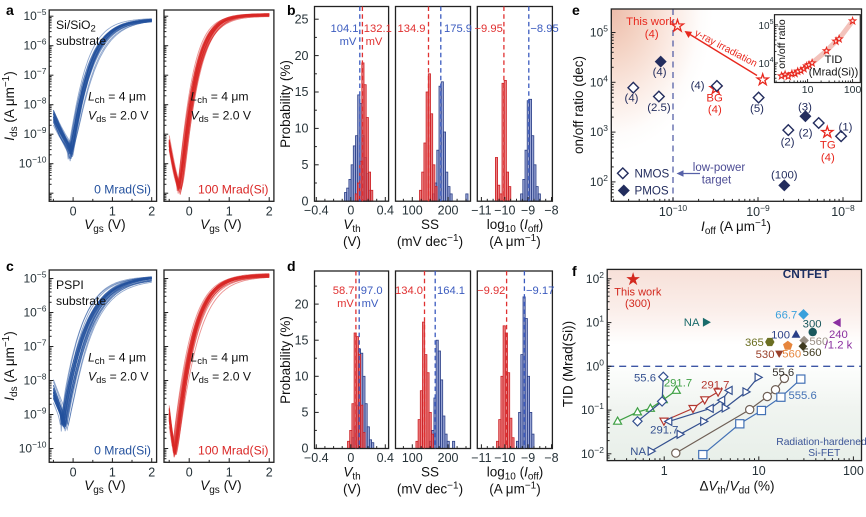 This screenshot has width=866, height=517. I want to click on svg-text: (V), so click(352, 241).